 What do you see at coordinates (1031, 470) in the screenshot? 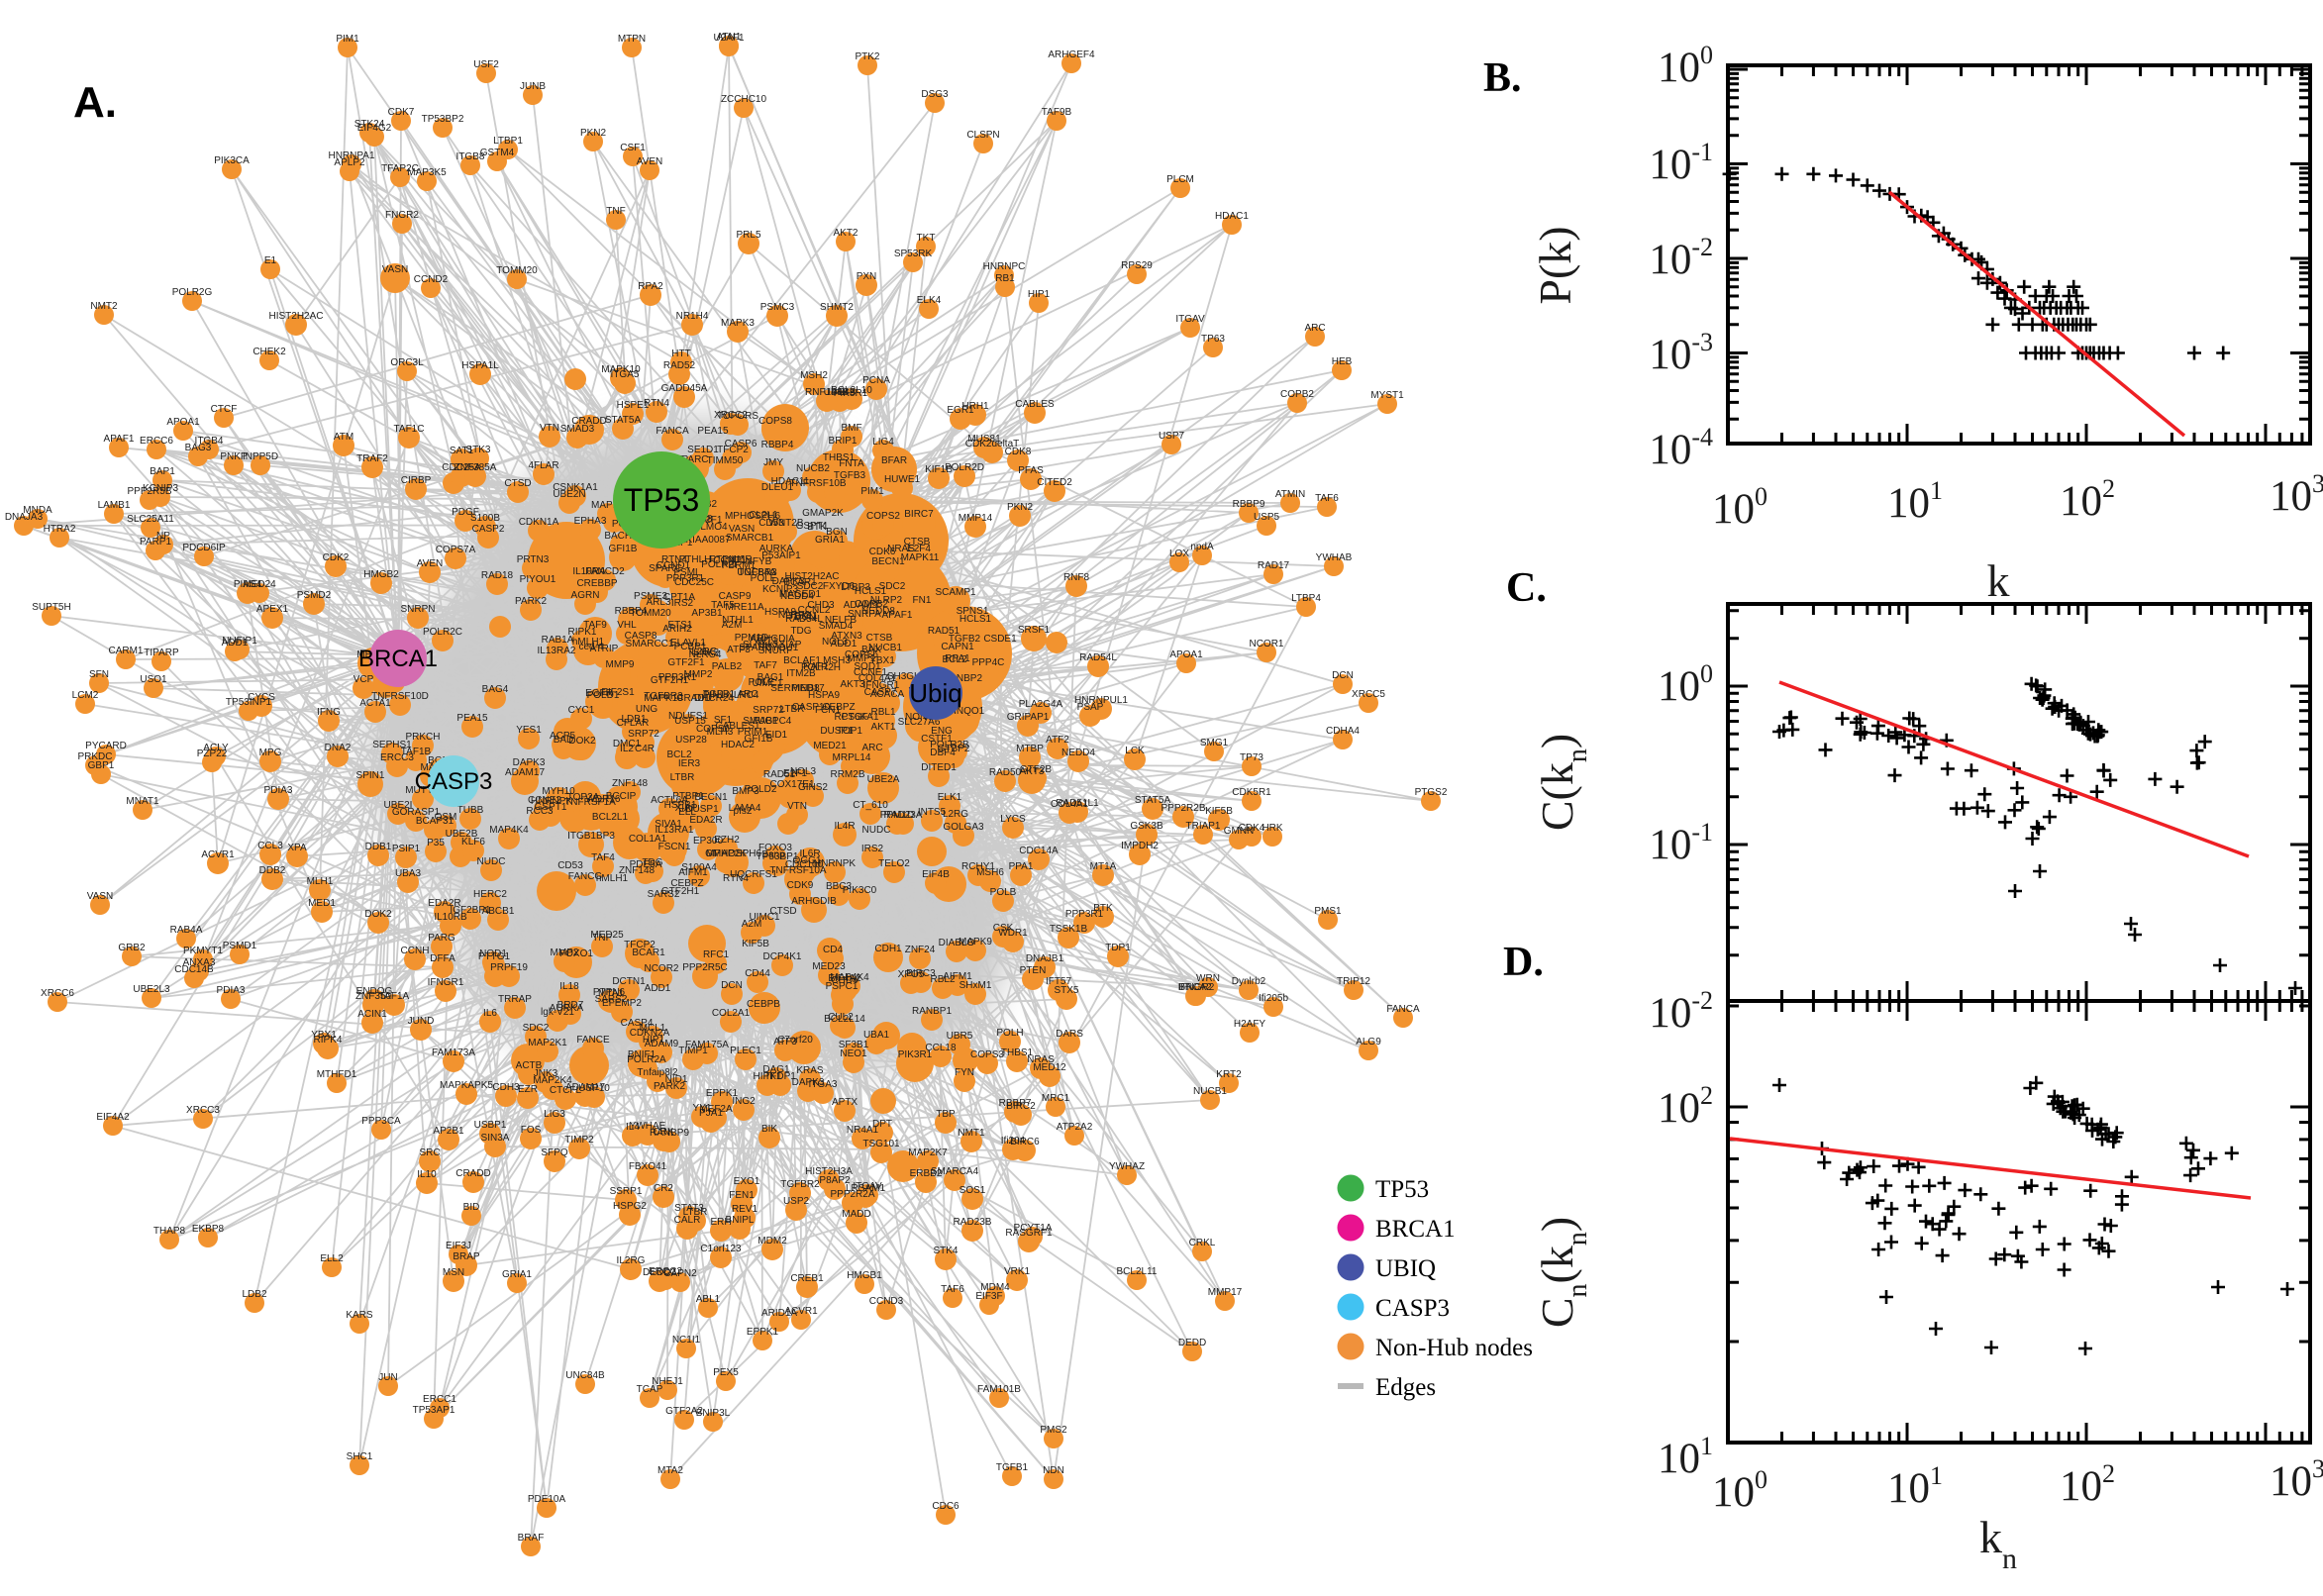
I see `svg-text: PFAS` at bounding box center [1031, 470].